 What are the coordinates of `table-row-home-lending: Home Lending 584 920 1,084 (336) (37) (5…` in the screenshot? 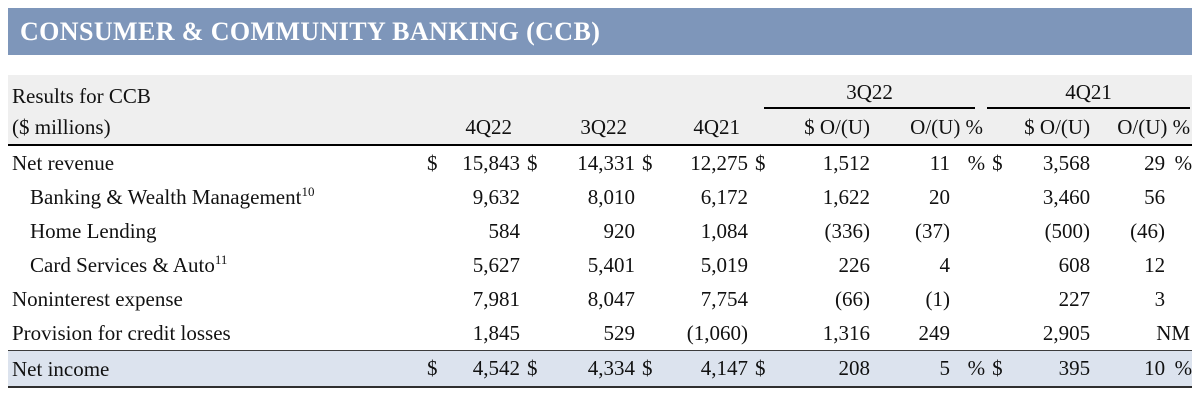 It's located at (600, 231).